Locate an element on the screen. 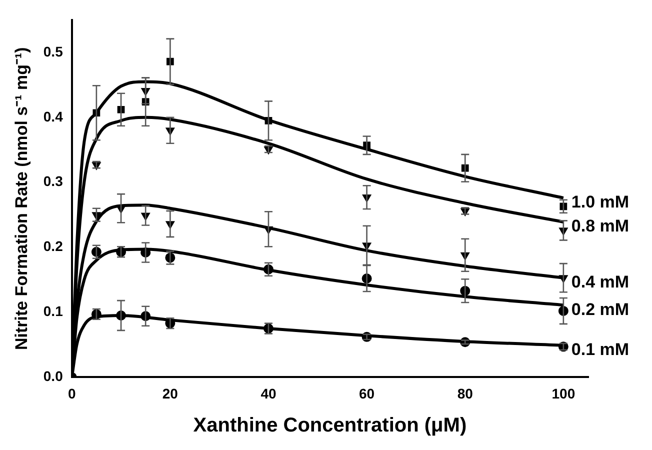 Image resolution: width=652 pixels, height=450 pixels. x-tick-label: 100 is located at coordinates (564, 393).